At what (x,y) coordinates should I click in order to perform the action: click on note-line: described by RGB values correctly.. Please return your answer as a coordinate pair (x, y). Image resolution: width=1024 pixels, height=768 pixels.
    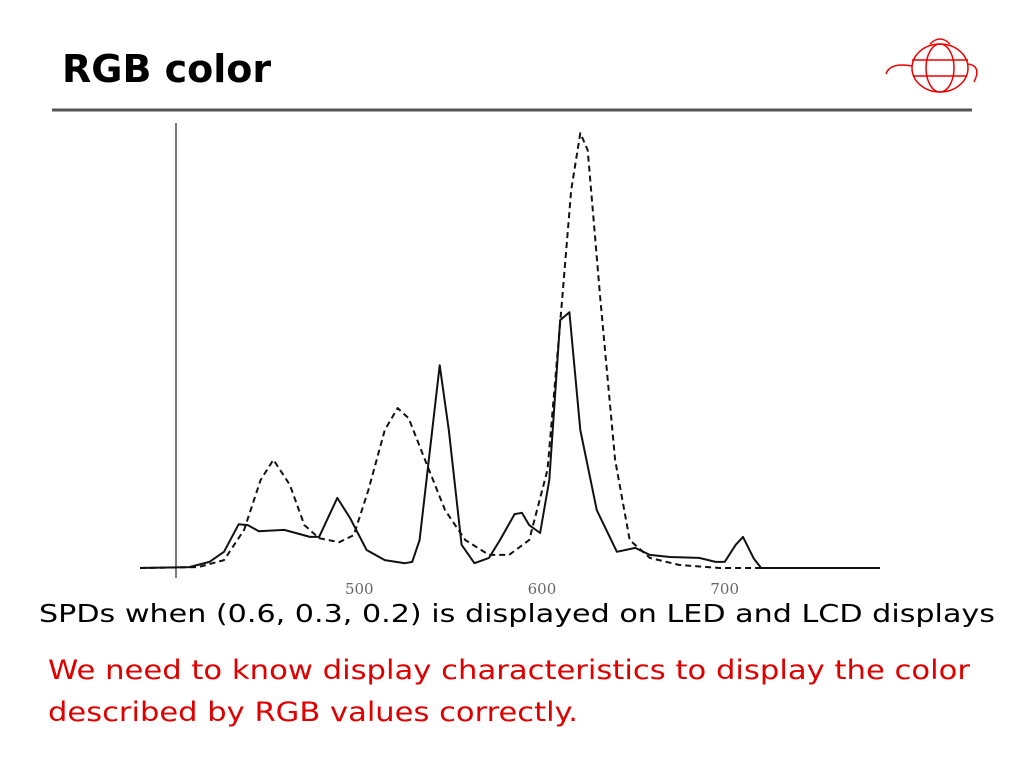
    Looking at the image, I should click on (313, 712).